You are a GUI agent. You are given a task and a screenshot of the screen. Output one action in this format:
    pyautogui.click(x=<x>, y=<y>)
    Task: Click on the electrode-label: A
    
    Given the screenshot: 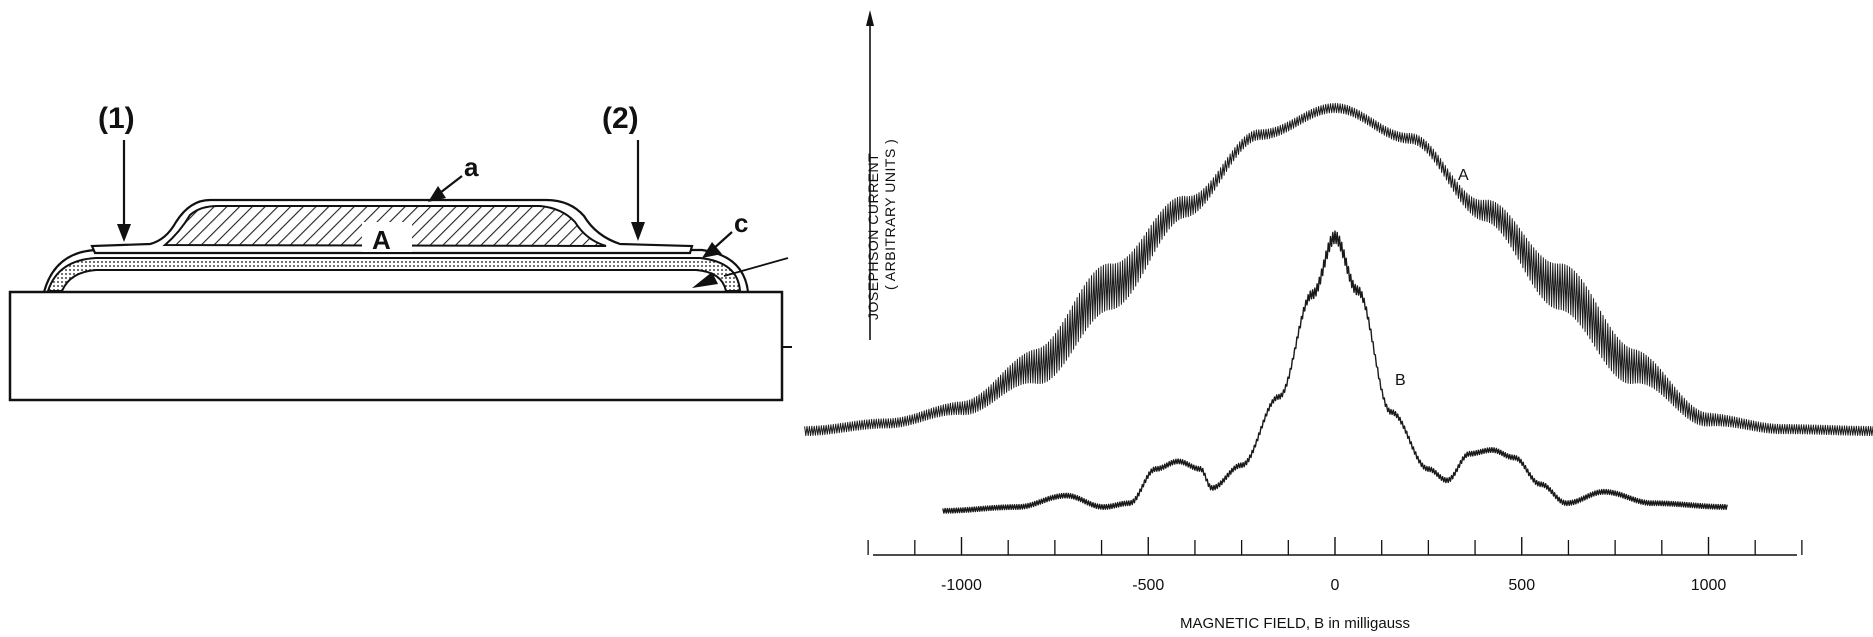 What is the action you would take?
    pyautogui.click(x=381, y=240)
    